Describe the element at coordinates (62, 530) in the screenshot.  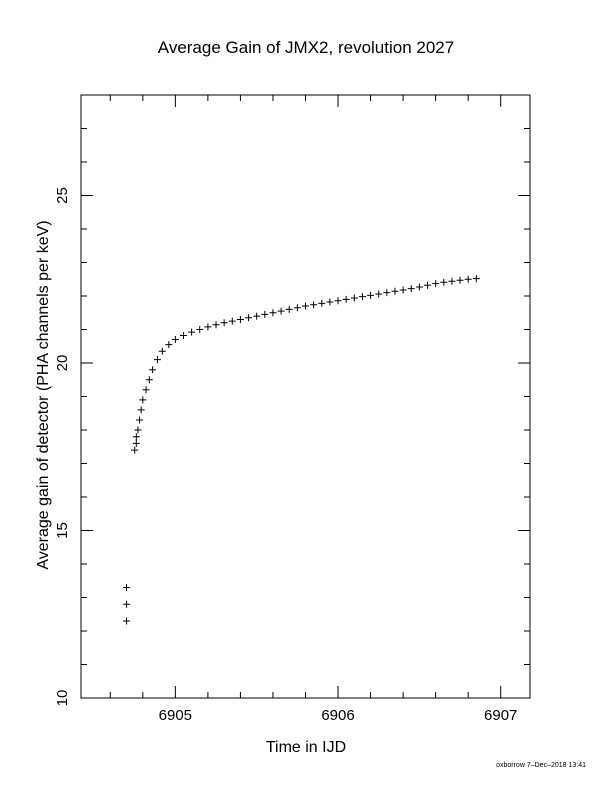
I see `y-tick-label: 15` at that location.